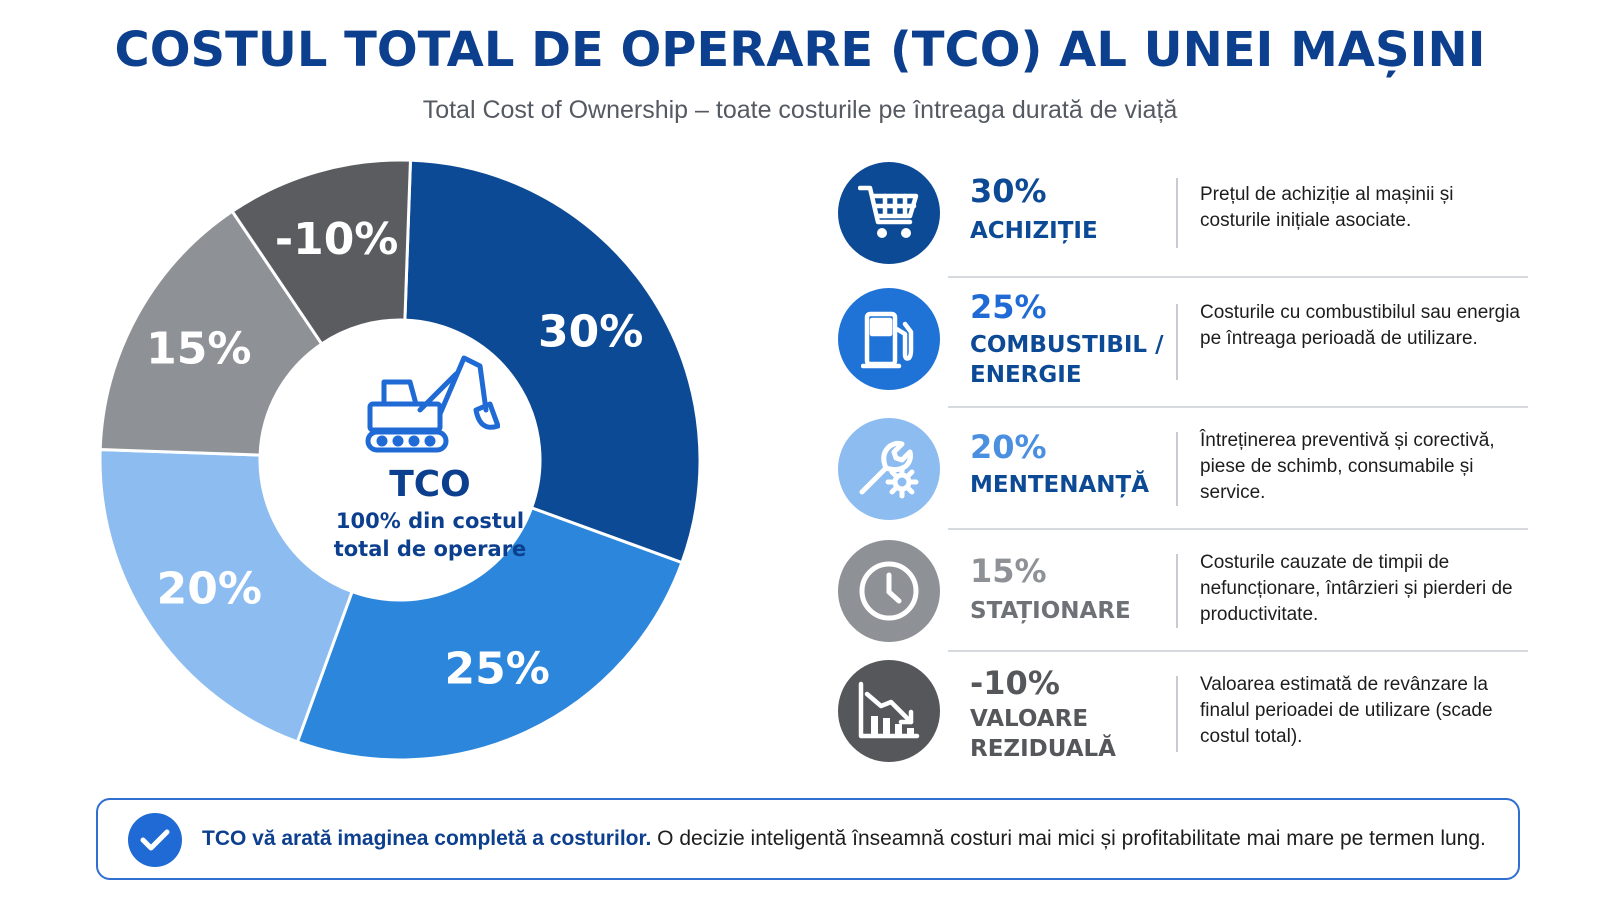  I want to click on fuel-pump-icon, so click(887, 340).